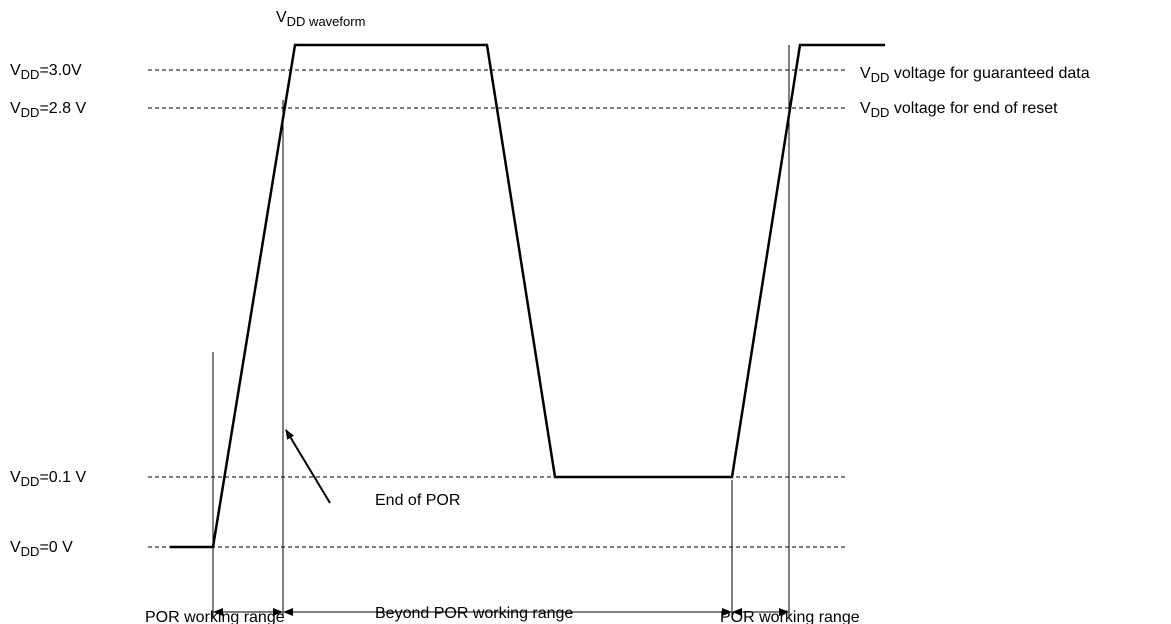  What do you see at coordinates (308, 466) in the screenshot?
I see `annotation-arrow` at bounding box center [308, 466].